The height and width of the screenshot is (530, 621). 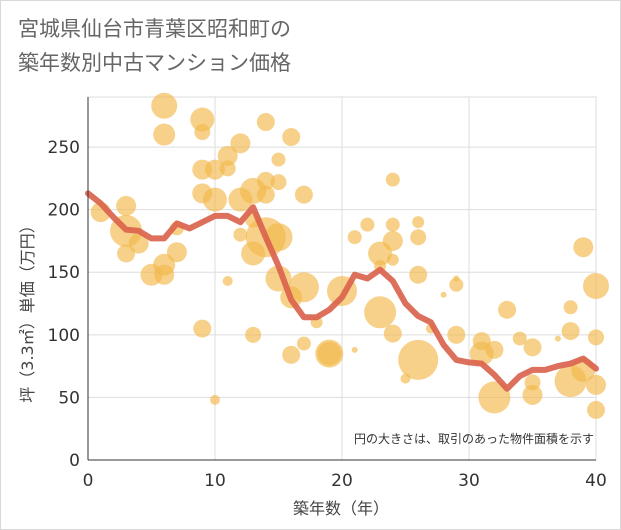 What do you see at coordinates (341, 508) in the screenshot?
I see `x-axis-title: 築年数（年）` at bounding box center [341, 508].